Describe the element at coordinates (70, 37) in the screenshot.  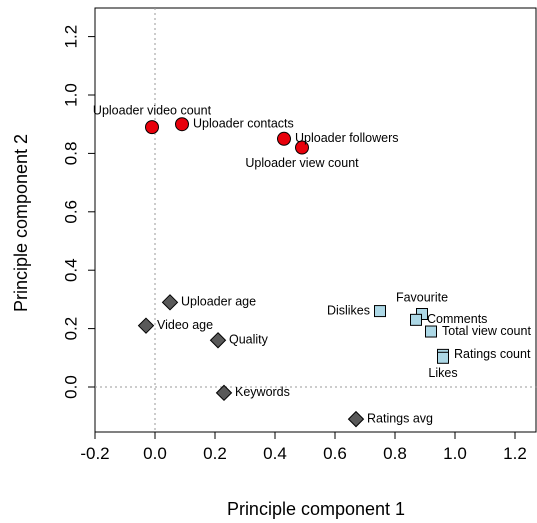
I see `y-tick-label: 1.2` at that location.